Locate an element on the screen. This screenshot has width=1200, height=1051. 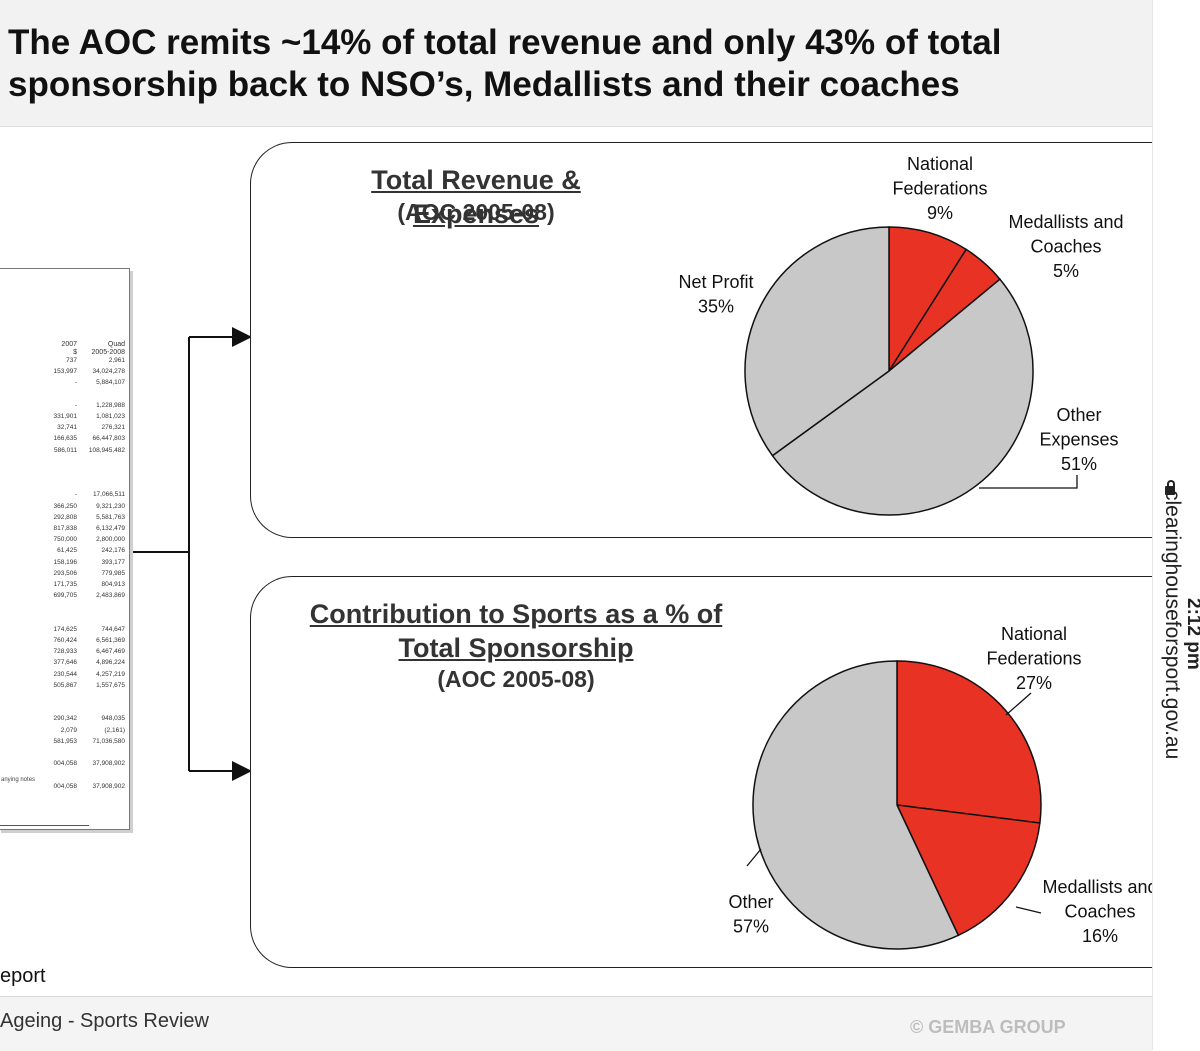
statement-cell-year: 292,808 is located at coordinates (65, 517).